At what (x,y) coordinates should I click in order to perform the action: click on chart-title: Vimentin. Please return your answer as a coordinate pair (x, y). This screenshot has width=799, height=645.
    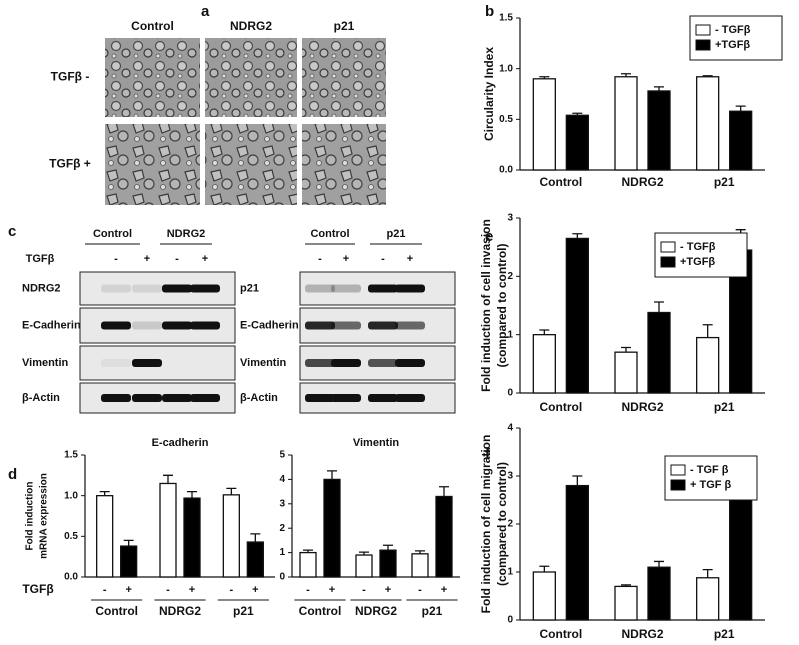
    Looking at the image, I should click on (376, 443).